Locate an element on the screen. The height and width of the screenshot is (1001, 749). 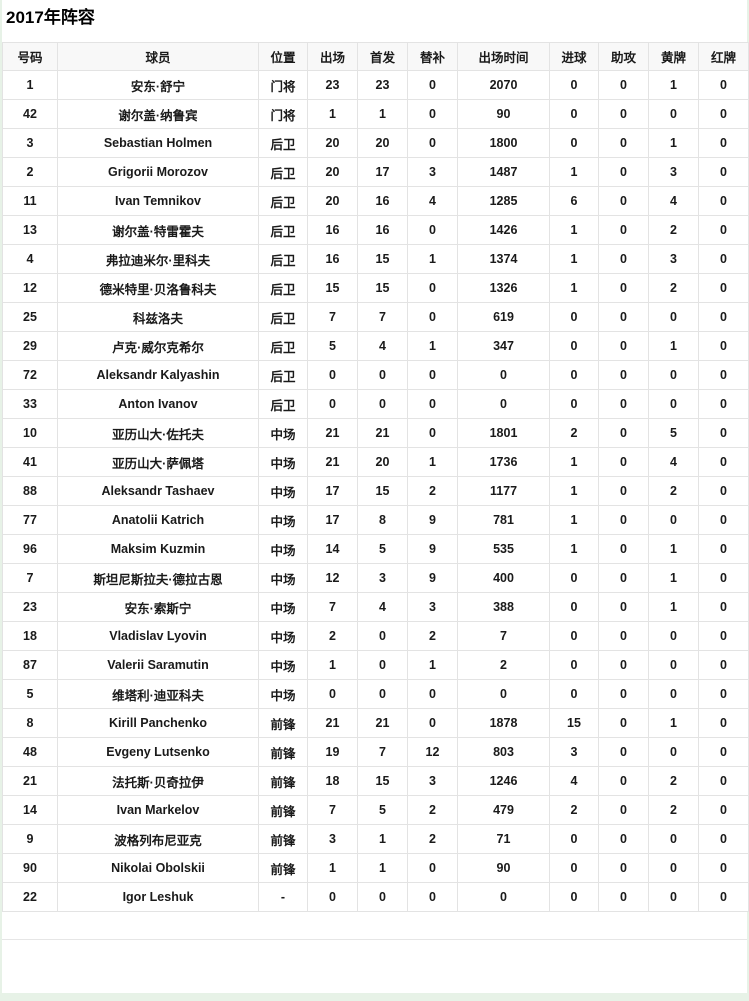
cell-player: Evgeny Lutsenko is located at coordinates (158, 752).